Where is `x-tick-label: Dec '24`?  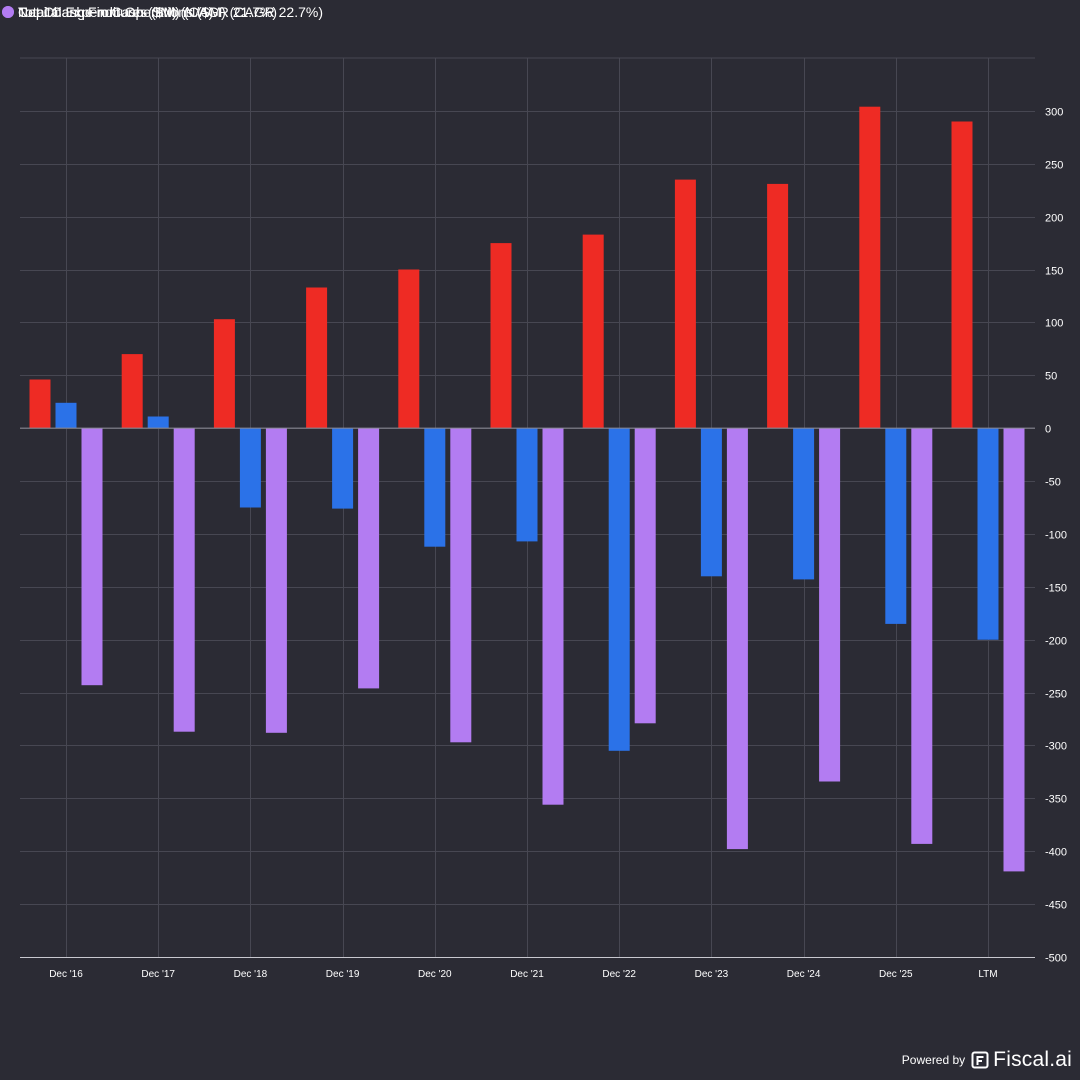 x-tick-label: Dec '24 is located at coordinates (804, 974).